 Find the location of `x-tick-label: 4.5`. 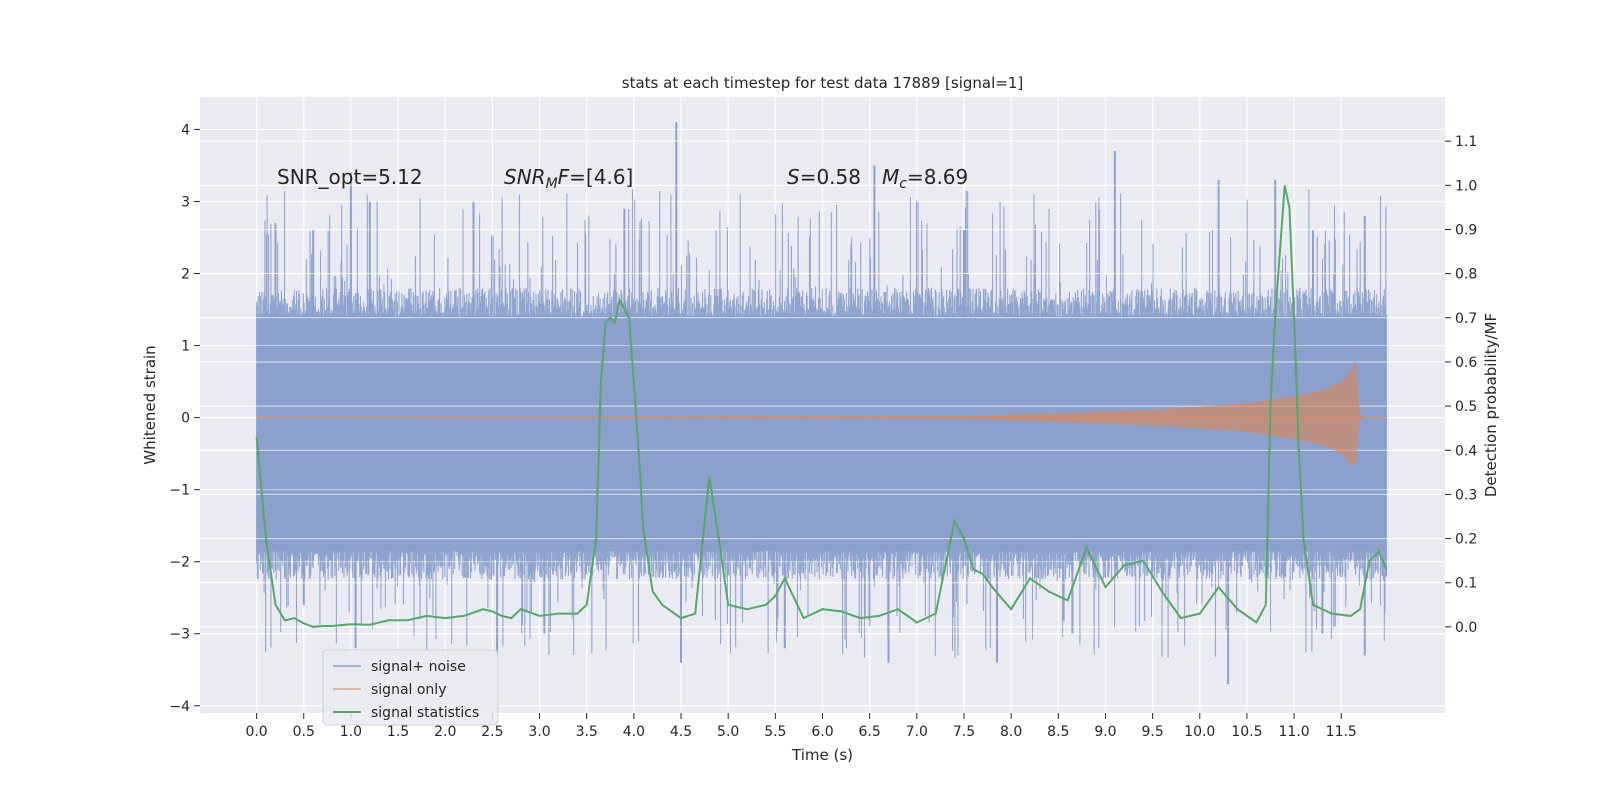

x-tick-label: 4.5 is located at coordinates (681, 732).